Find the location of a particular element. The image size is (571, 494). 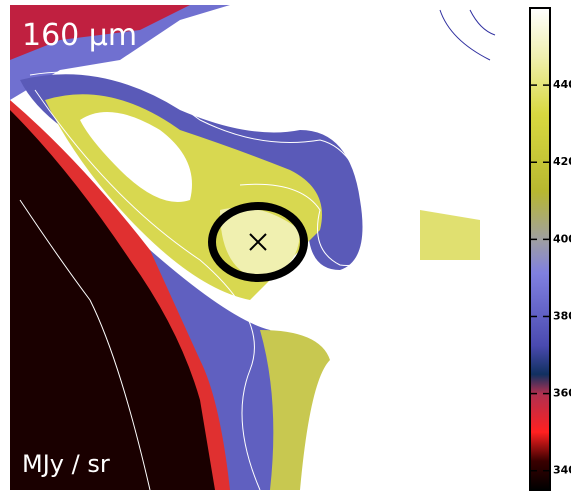

colorbar-tick-label: 380 is located at coordinates (562, 315).